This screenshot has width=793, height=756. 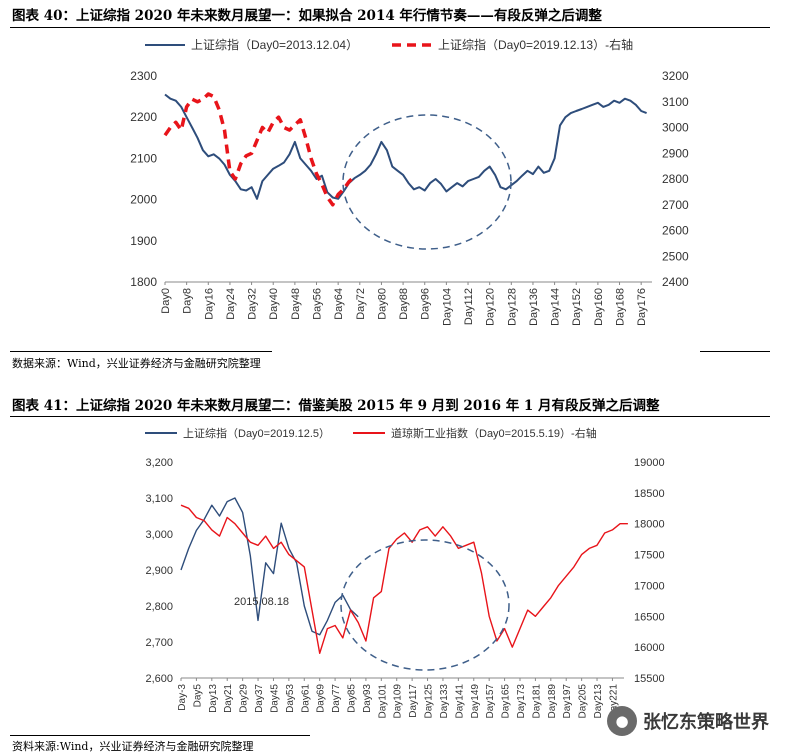 What do you see at coordinates (367, 698) in the screenshot?
I see `x-tick-label: Day93` at bounding box center [367, 698].